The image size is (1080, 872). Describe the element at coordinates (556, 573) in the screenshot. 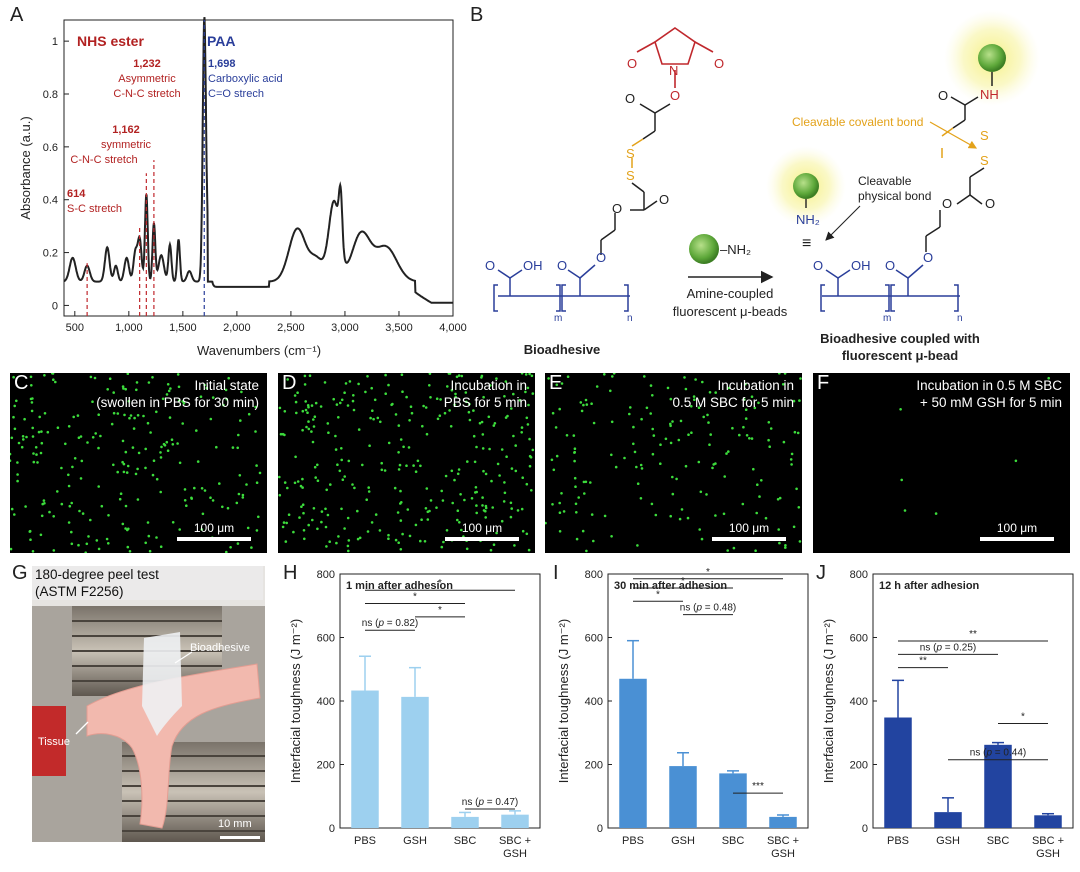

I see `panel-label-i: I` at that location.